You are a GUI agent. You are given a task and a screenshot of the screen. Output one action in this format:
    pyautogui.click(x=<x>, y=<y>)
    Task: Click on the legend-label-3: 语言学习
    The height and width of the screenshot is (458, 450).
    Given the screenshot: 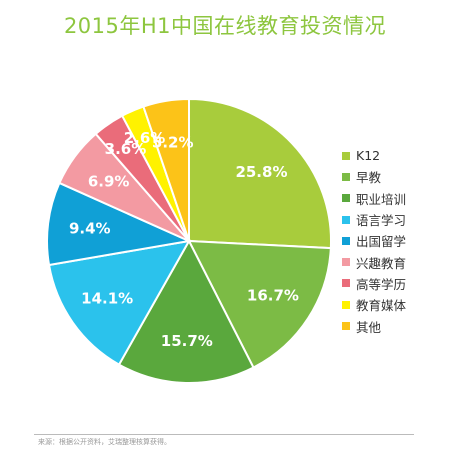 What is the action you would take?
    pyautogui.click(x=381, y=221)
    